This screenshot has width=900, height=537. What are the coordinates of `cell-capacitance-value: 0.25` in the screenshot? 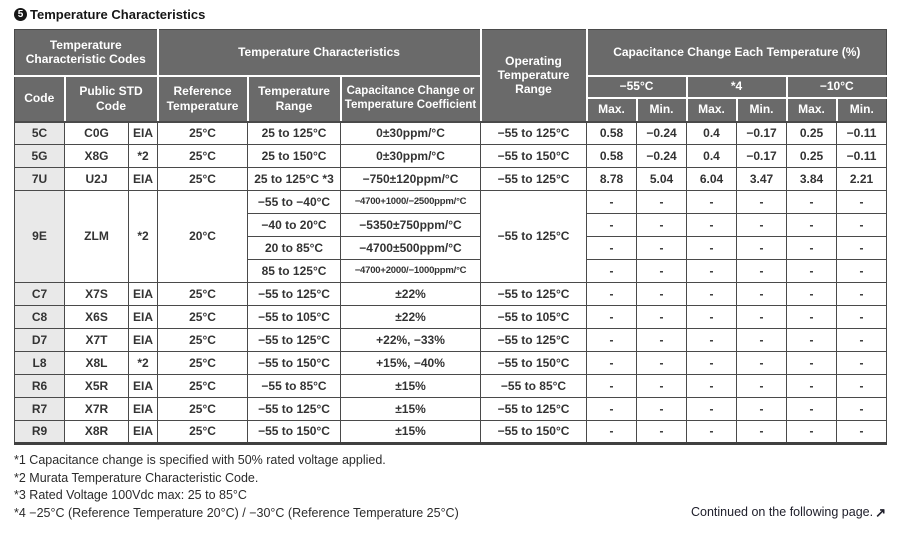 It's located at (812, 133).